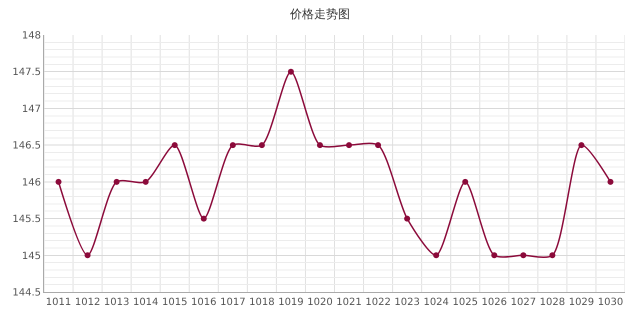 This screenshot has height=320, width=640. What do you see at coordinates (495, 302) in the screenshot?
I see `x-tick-label: 1026` at bounding box center [495, 302].